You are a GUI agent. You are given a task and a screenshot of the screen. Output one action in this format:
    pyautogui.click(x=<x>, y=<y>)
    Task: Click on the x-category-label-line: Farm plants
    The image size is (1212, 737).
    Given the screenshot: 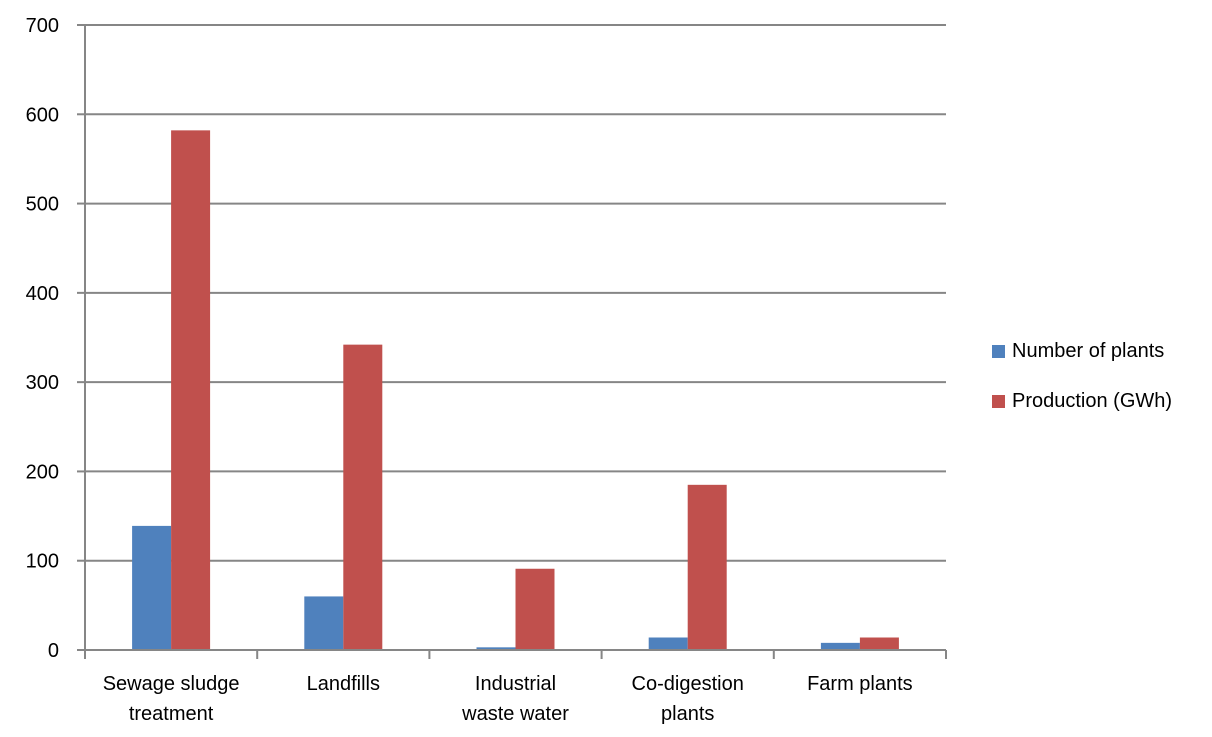 What is the action you would take?
    pyautogui.click(x=860, y=684)
    